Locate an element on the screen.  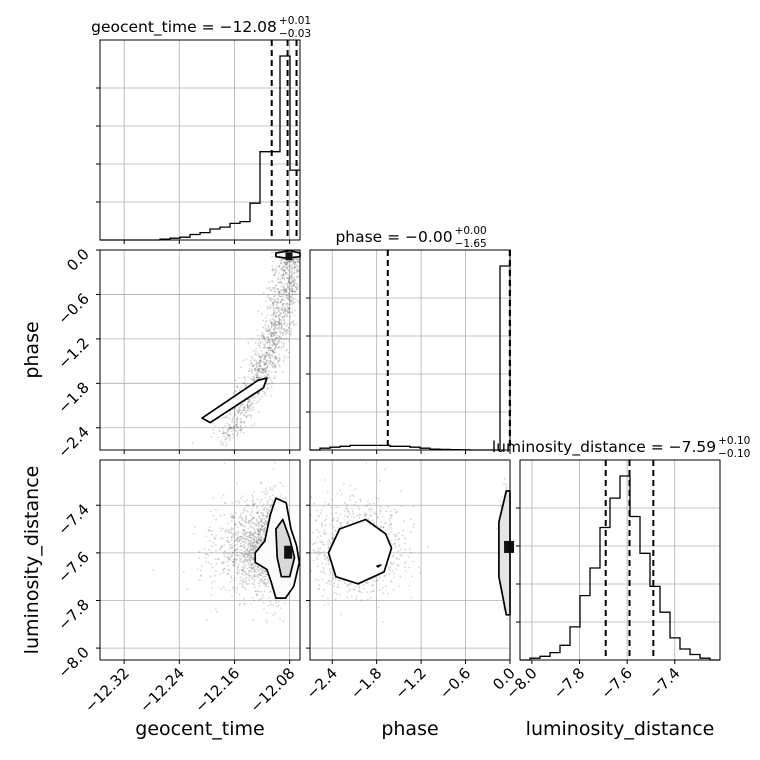
y-axis-label-luminosity_distance: luminosity_distance is located at coordinates (32, 560).